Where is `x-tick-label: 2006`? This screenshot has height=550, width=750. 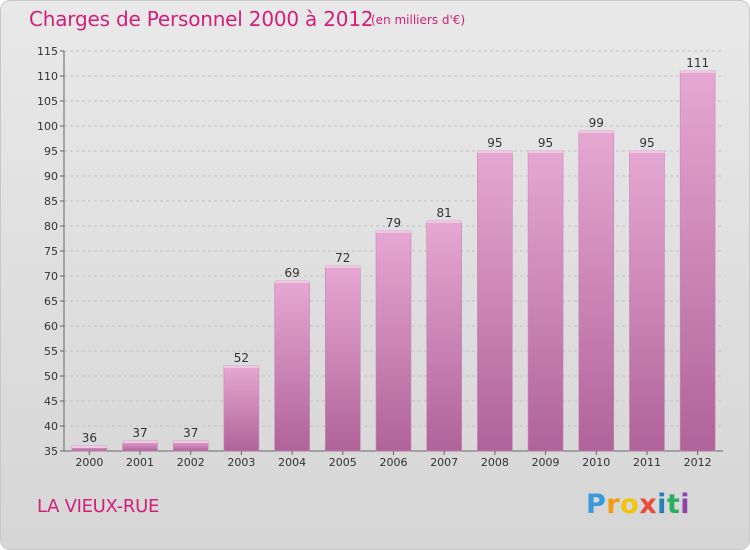
x-tick-label: 2006 is located at coordinates (394, 462).